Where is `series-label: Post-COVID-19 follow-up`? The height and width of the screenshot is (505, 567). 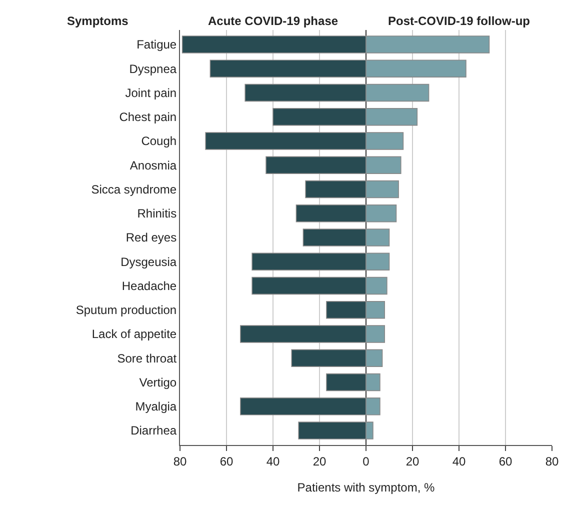 series-label: Post-COVID-19 follow-up is located at coordinates (459, 21).